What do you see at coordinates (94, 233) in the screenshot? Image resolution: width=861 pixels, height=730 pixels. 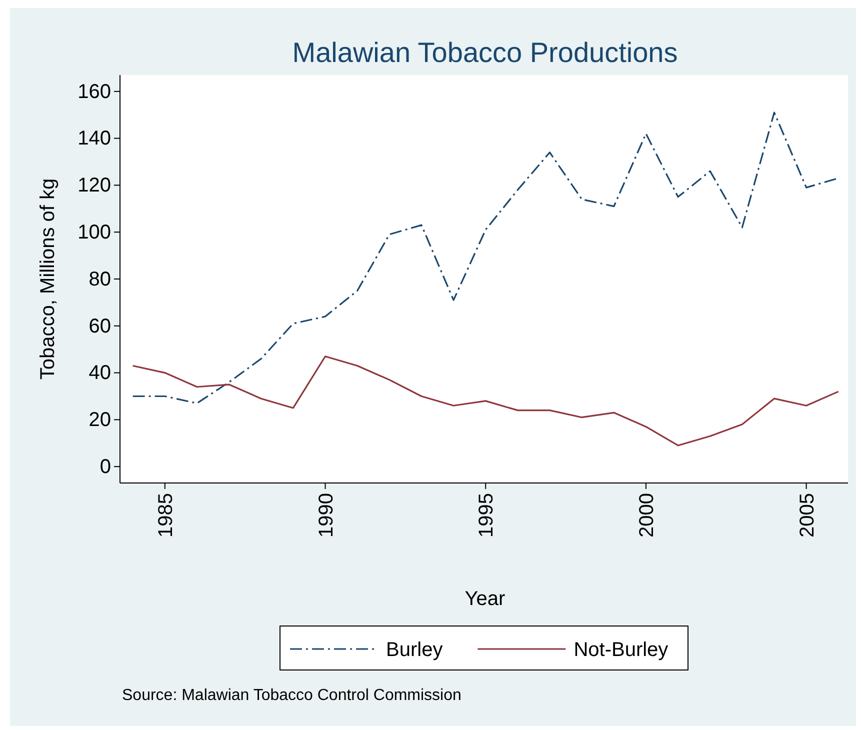 I see `y-tick-label: 100` at bounding box center [94, 233].